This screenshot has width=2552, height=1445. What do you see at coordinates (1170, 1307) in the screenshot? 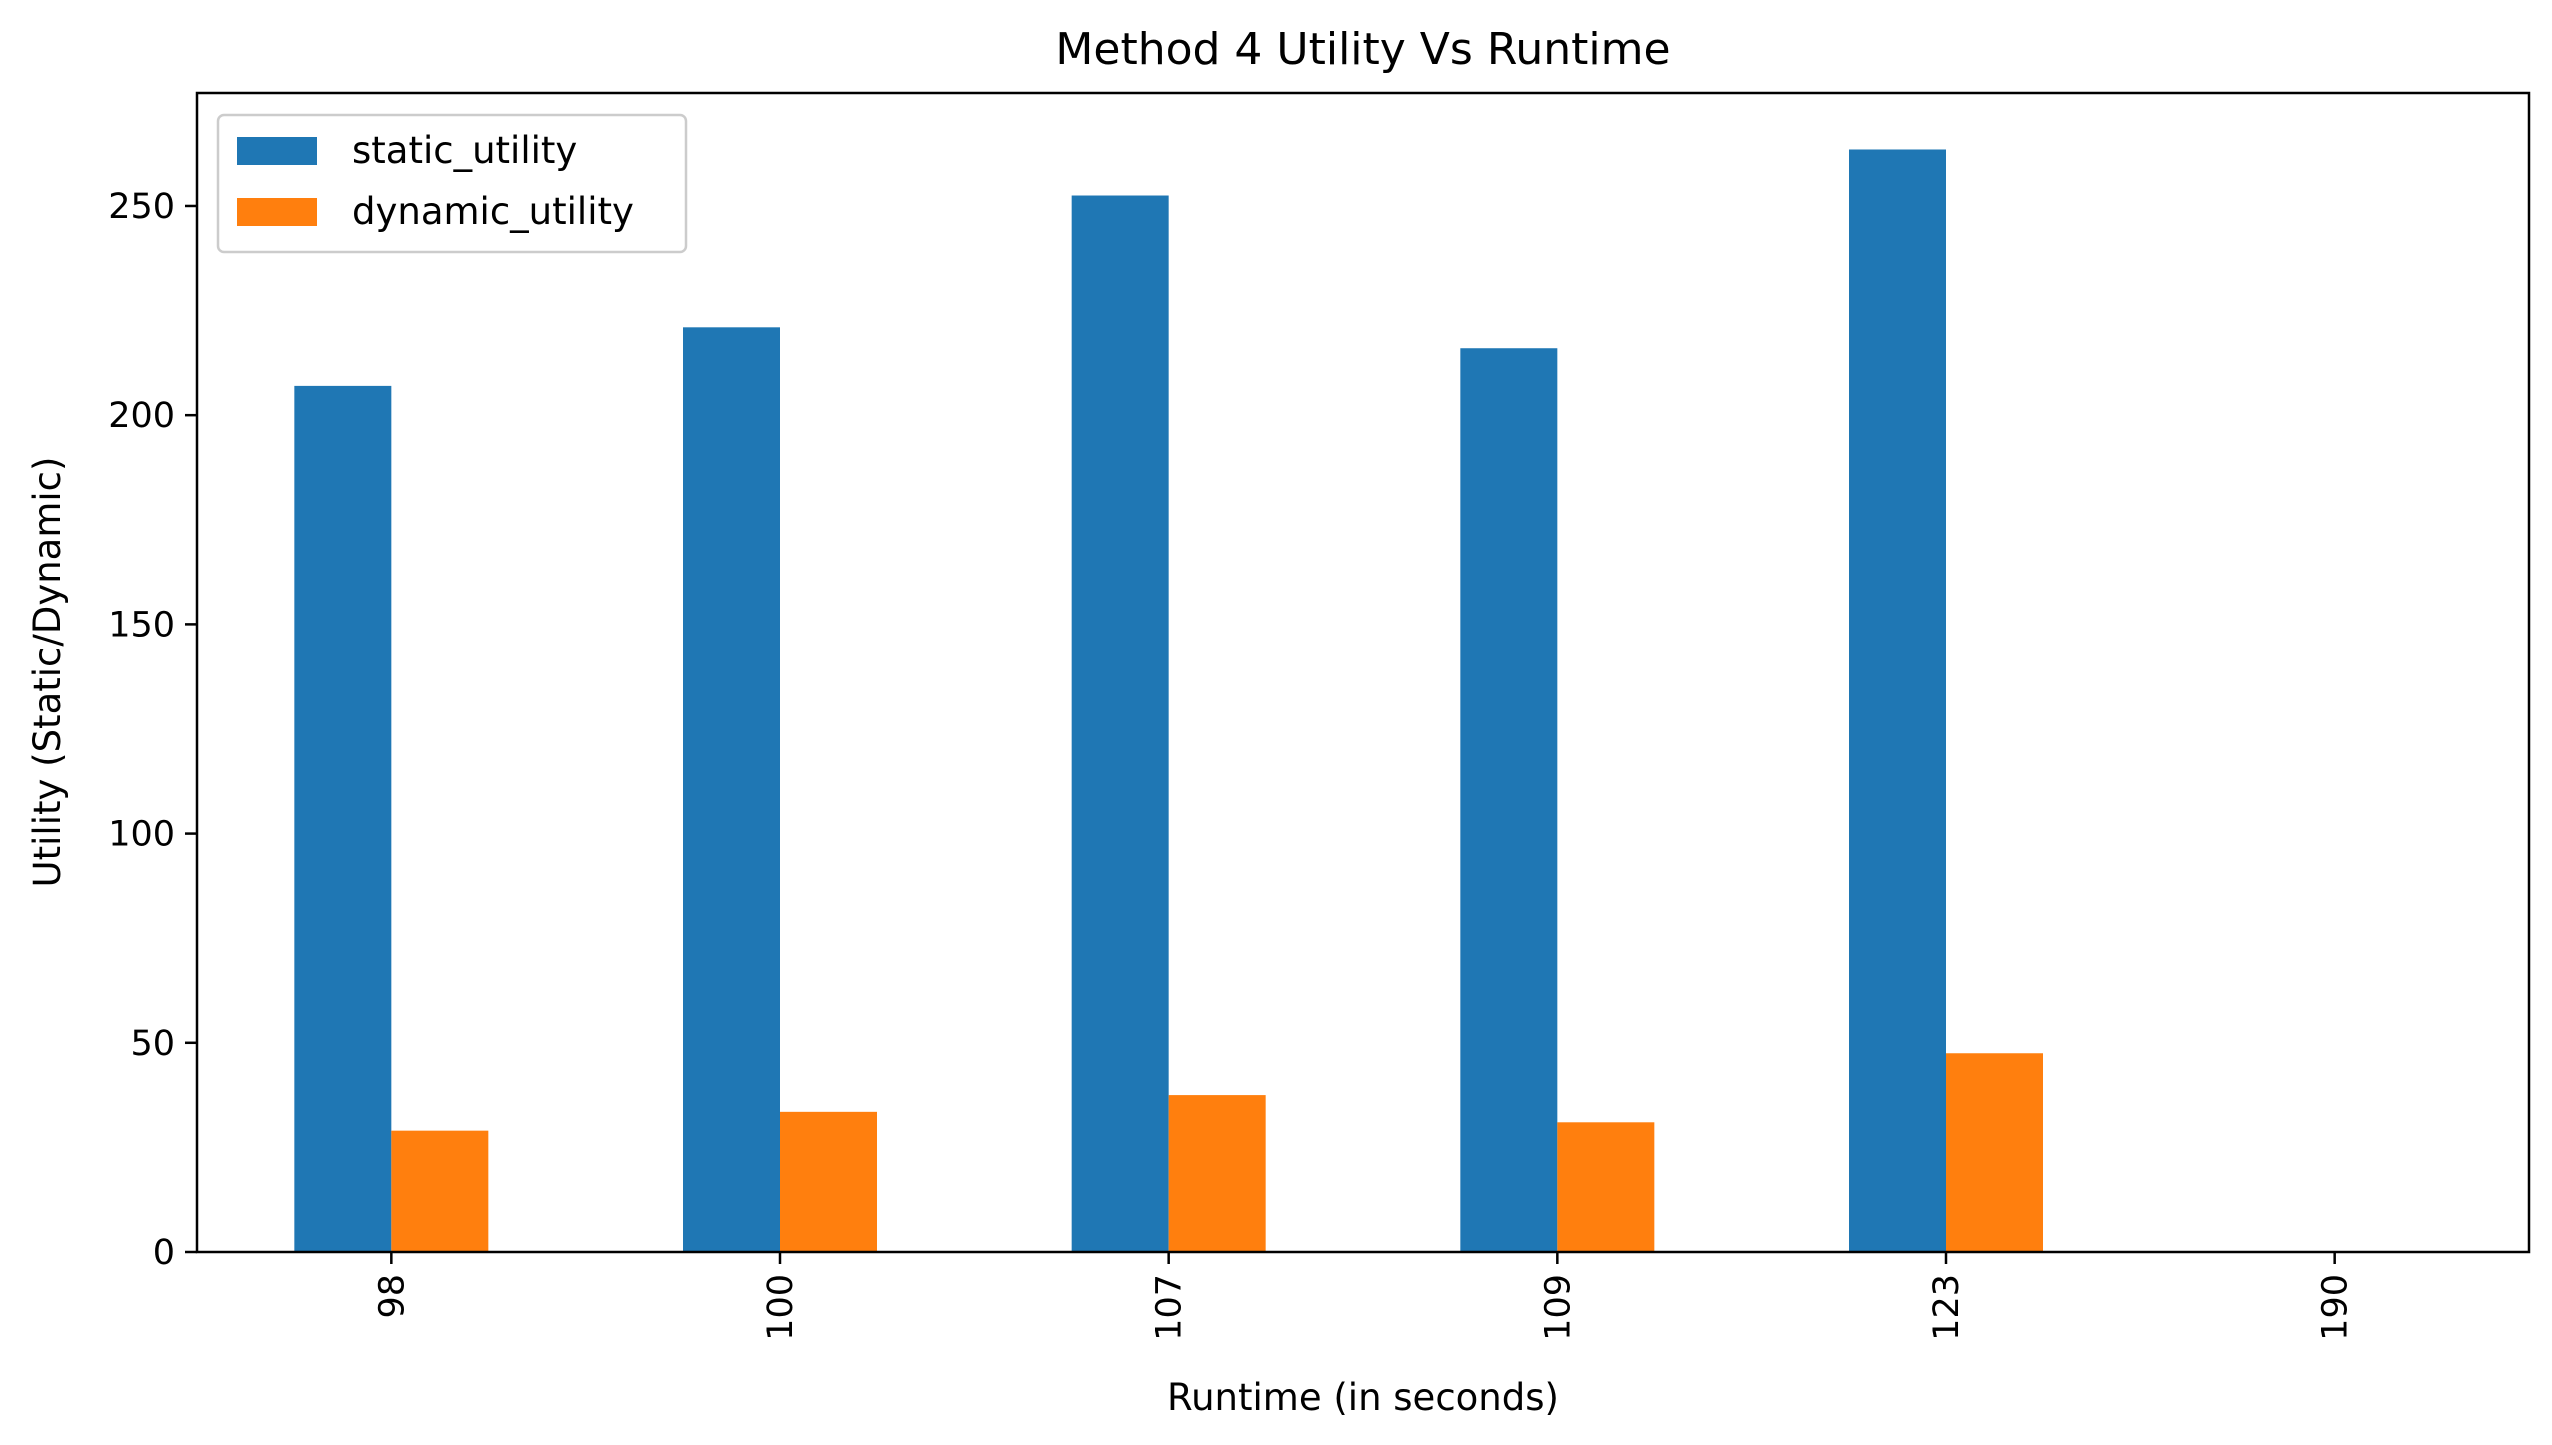
I see `x-tick-label-107: 107` at bounding box center [1170, 1307].